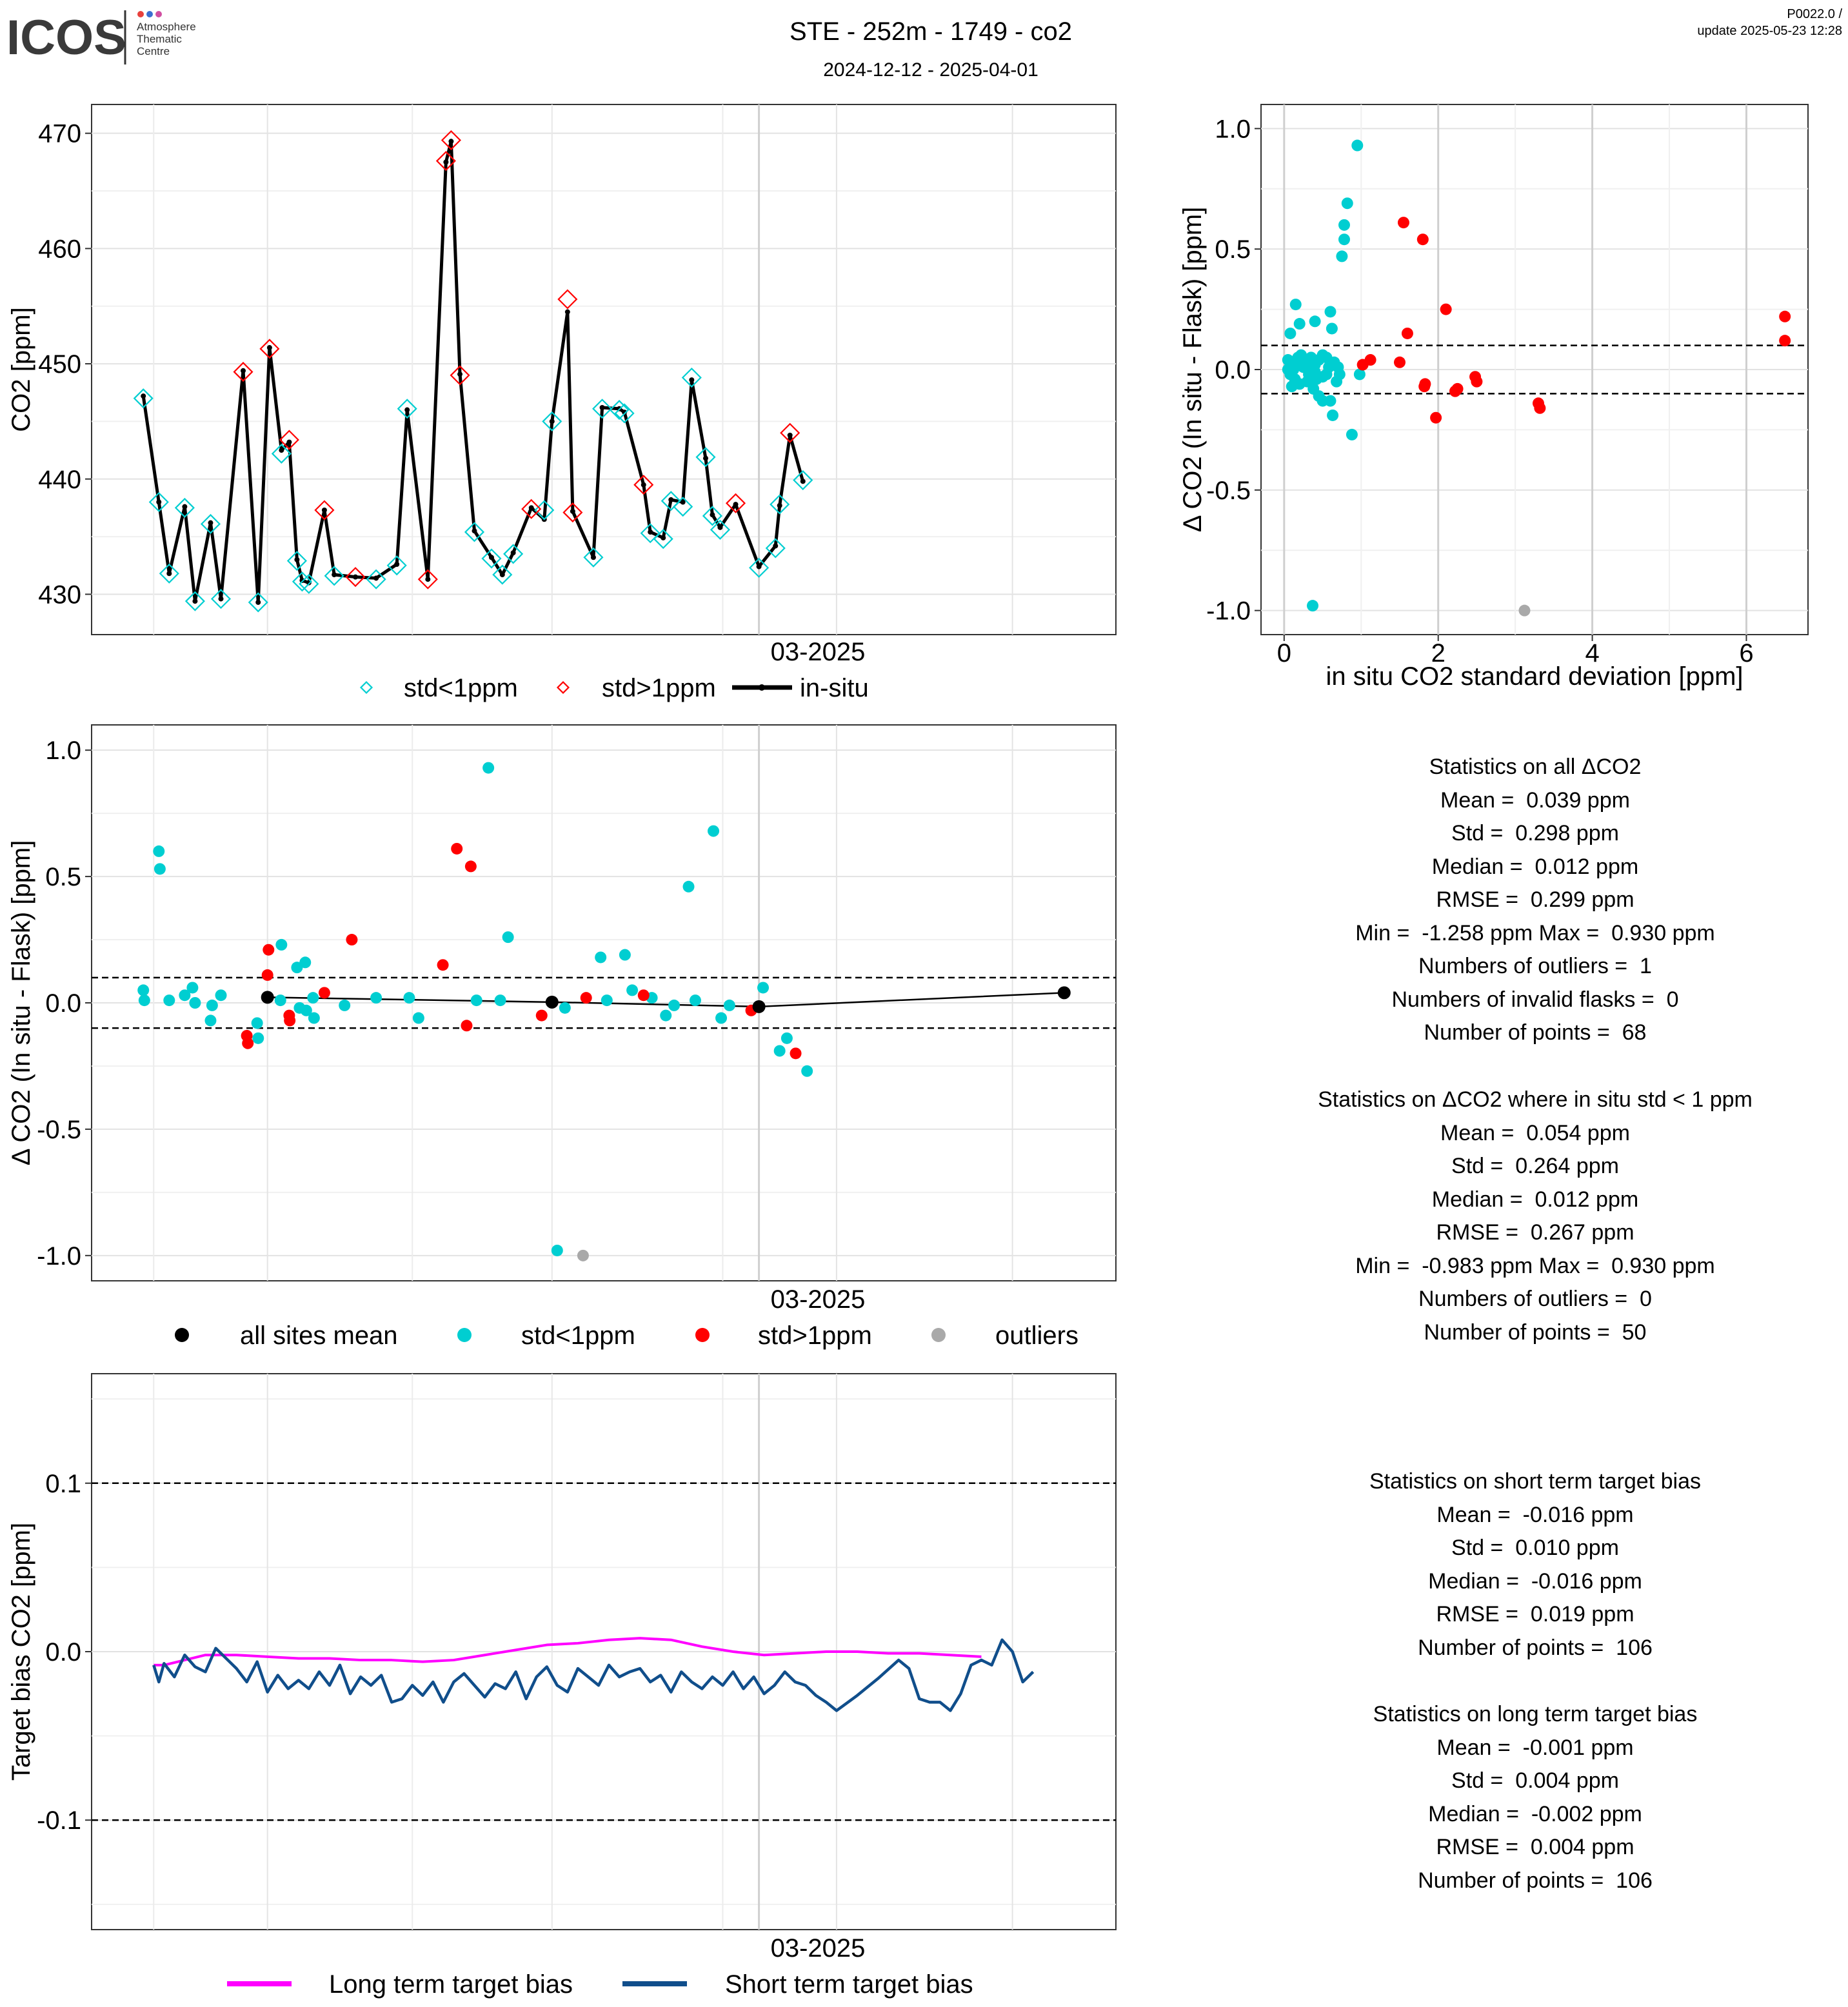  I want to click on stats-short-line: Std = 0.010 ppm, so click(1535, 1548).